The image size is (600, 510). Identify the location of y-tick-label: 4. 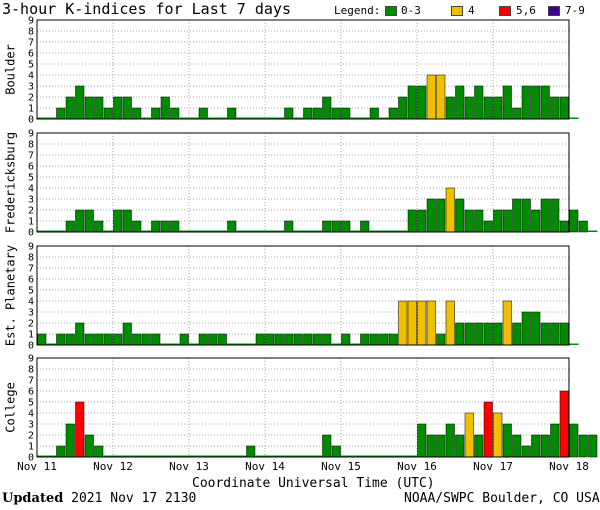
(31, 189).